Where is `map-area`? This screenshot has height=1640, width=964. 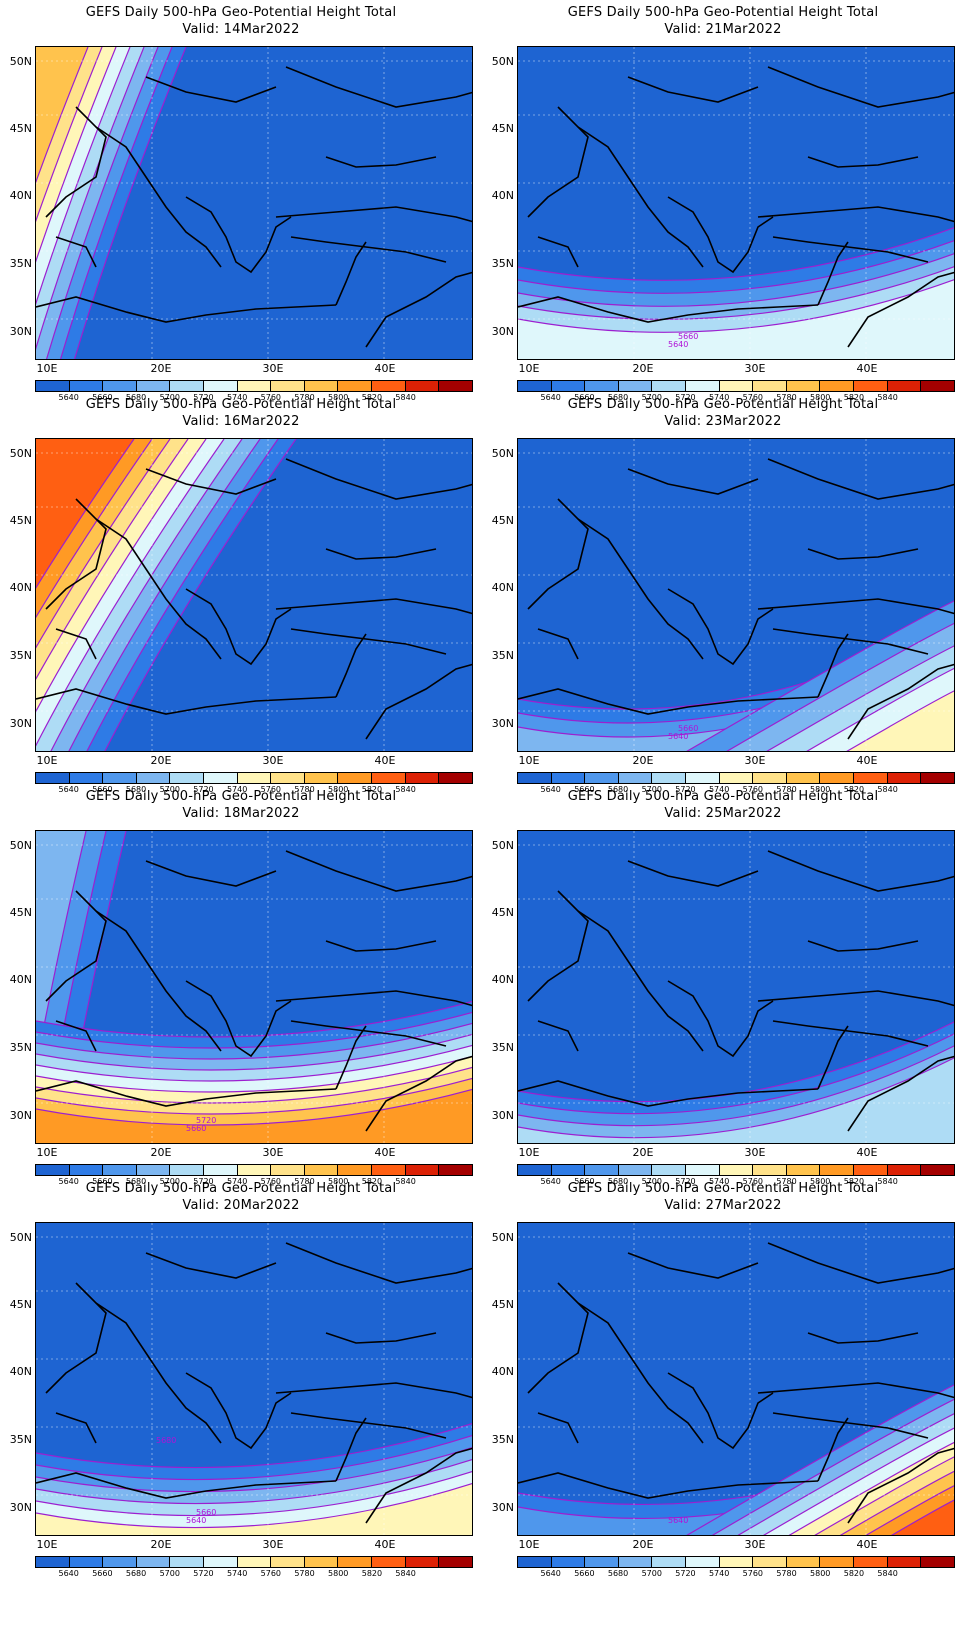 map-area is located at coordinates (254, 595).